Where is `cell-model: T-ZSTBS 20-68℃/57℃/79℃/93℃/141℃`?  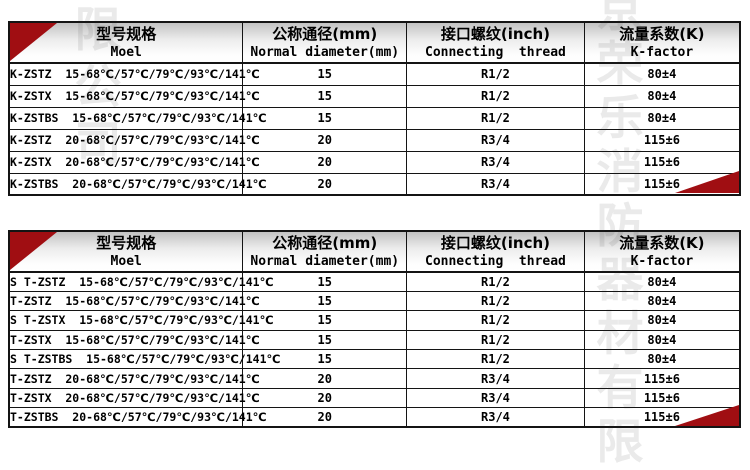 cell-model: T-ZSTBS 20-68℃/57℃/79℃/93℃/141℃ is located at coordinates (137, 417).